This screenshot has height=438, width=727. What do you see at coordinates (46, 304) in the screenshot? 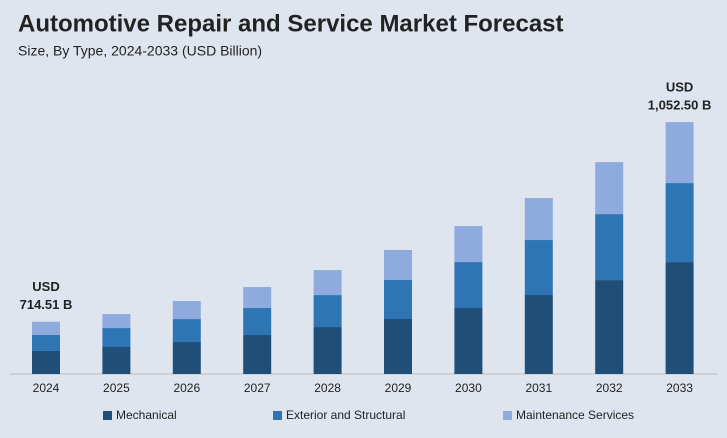
I see `annotation: 714.51 B` at bounding box center [46, 304].